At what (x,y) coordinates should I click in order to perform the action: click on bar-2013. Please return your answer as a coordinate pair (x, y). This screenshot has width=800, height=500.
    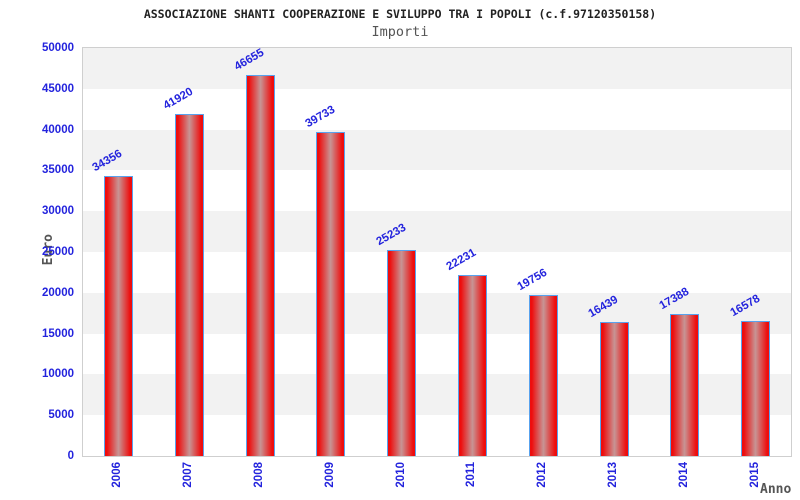
    Looking at the image, I should click on (614, 388).